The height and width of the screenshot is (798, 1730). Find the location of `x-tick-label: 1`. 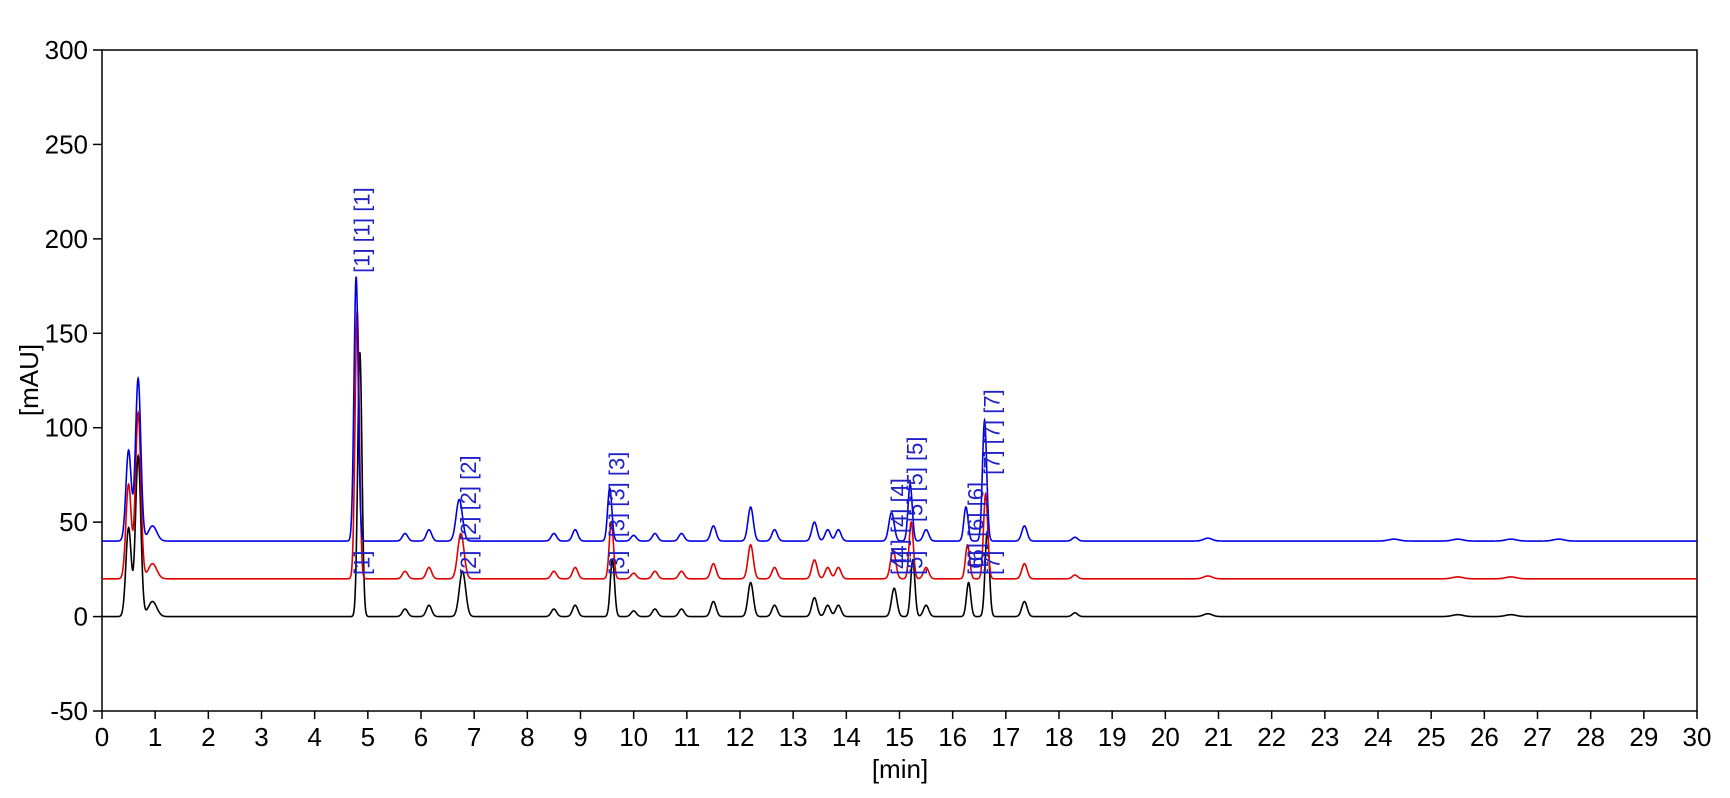

x-tick-label: 1 is located at coordinates (155, 737).